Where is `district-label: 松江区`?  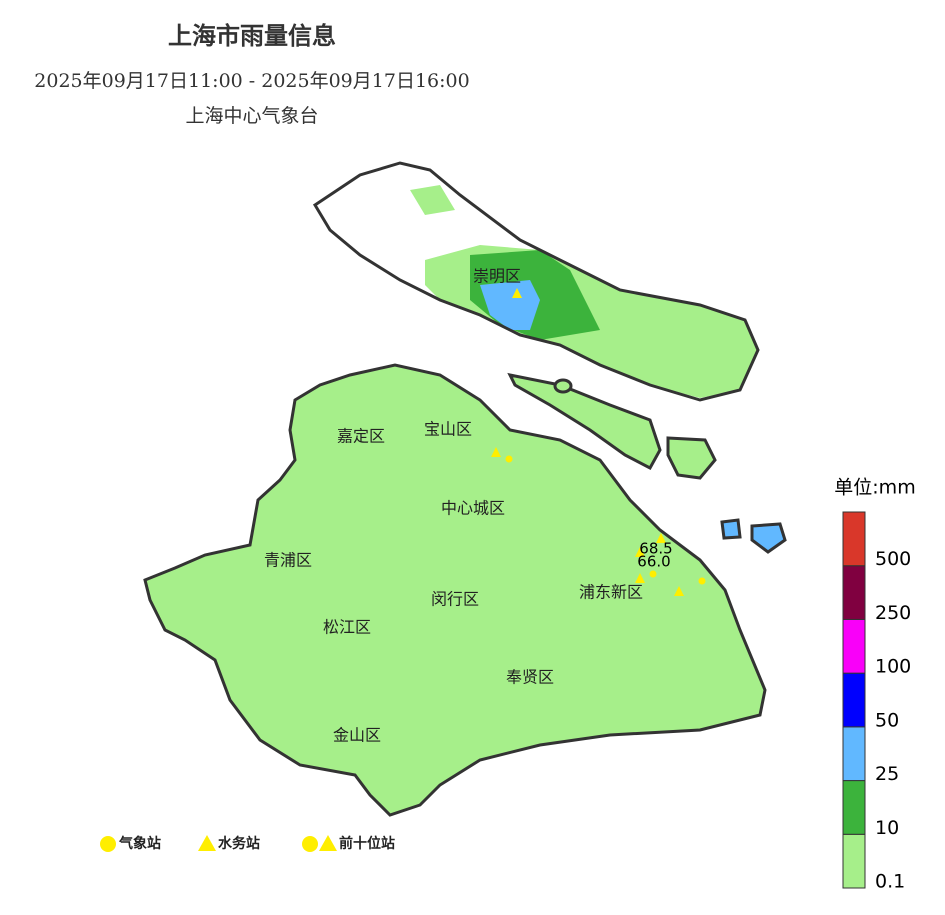
district-label: 松江区 is located at coordinates (347, 627).